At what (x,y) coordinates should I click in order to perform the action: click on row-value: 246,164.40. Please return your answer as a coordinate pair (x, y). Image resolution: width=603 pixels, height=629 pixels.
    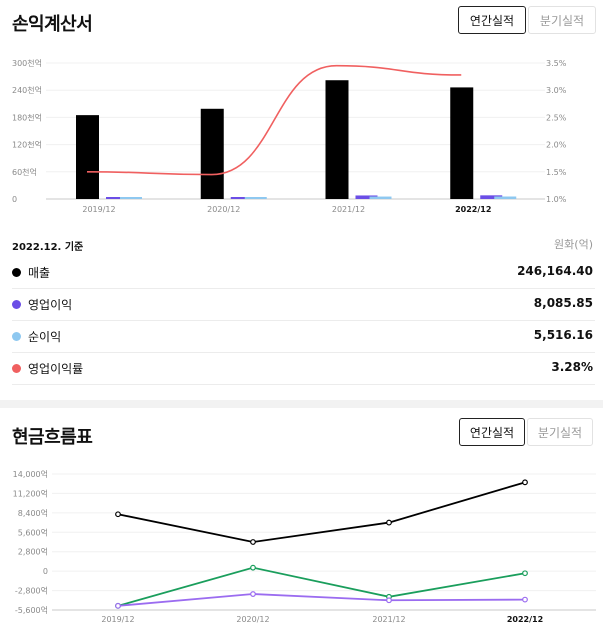
    Looking at the image, I should click on (555, 271).